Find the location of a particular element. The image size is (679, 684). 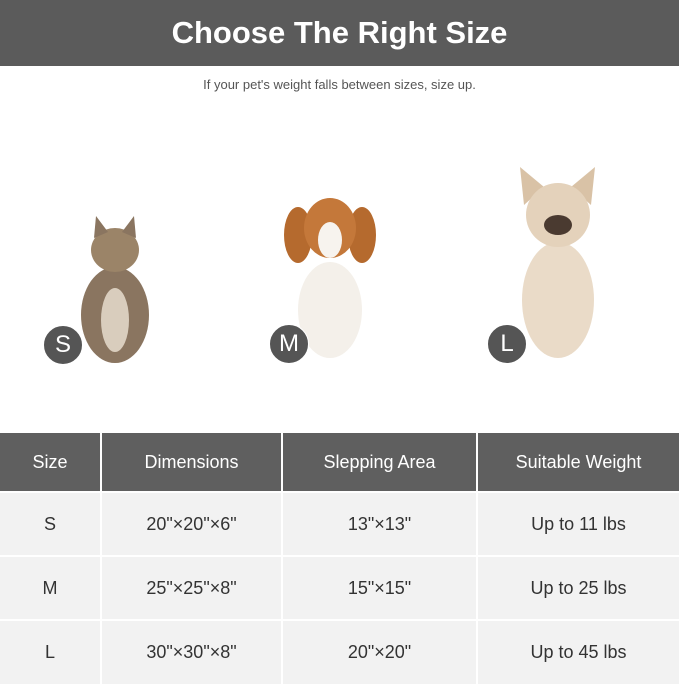

cell-dimensions: 30"×30"×8" is located at coordinates (192, 651).